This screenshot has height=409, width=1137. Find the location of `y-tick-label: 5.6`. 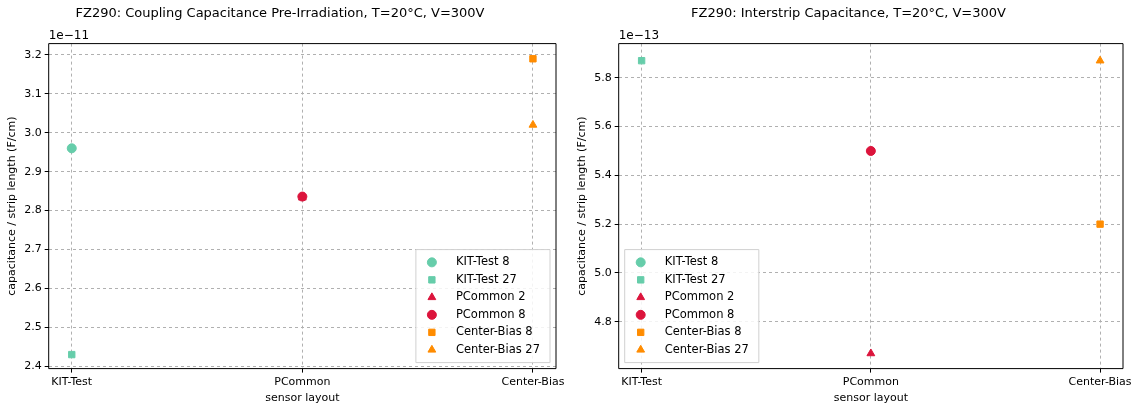

y-tick-label: 5.6 is located at coordinates (603, 126).